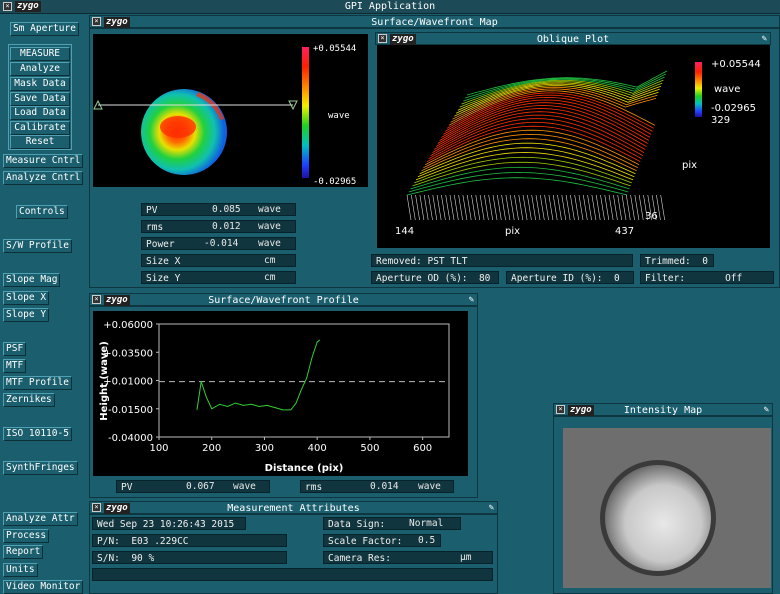 Image resolution: width=780 pixels, height=594 pixels. Describe the element at coordinates (40, 142) in the screenshot. I see `reset-button: Reset` at that location.